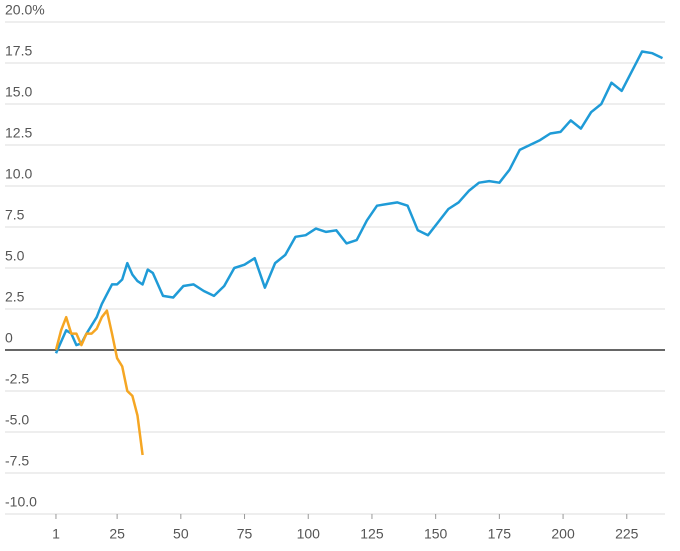 The image size is (680, 551). What do you see at coordinates (309, 534) in the screenshot?
I see `x-tick-label: 100` at bounding box center [309, 534].